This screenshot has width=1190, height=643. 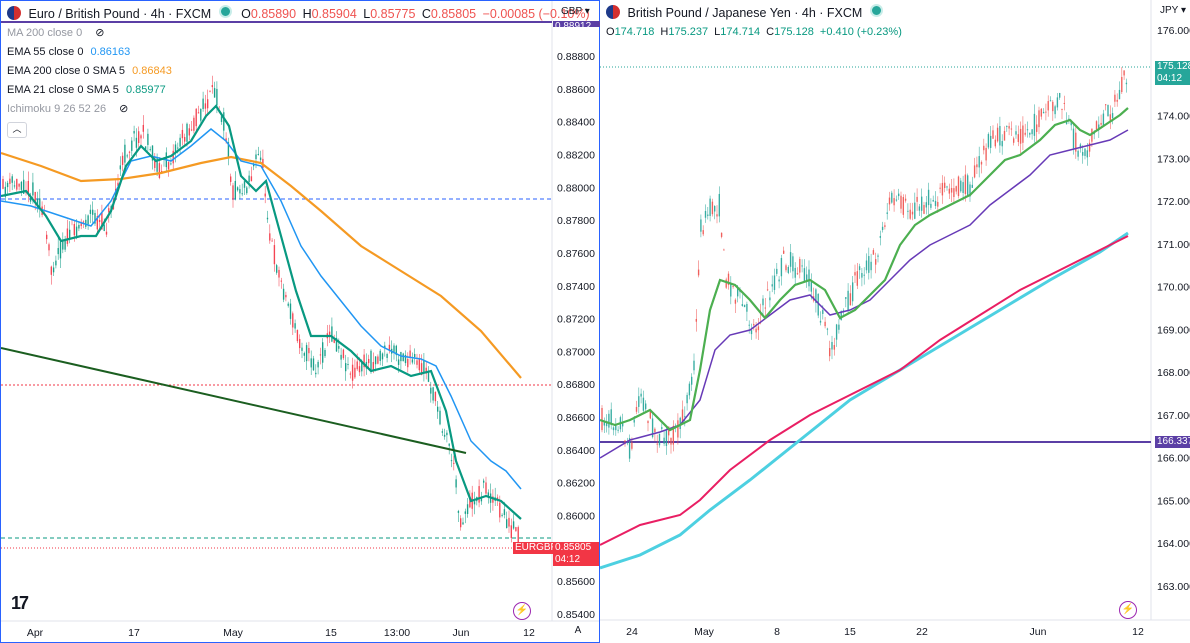 I want to click on tradingview-logo-icon: 17, so click(x=20, y=603).